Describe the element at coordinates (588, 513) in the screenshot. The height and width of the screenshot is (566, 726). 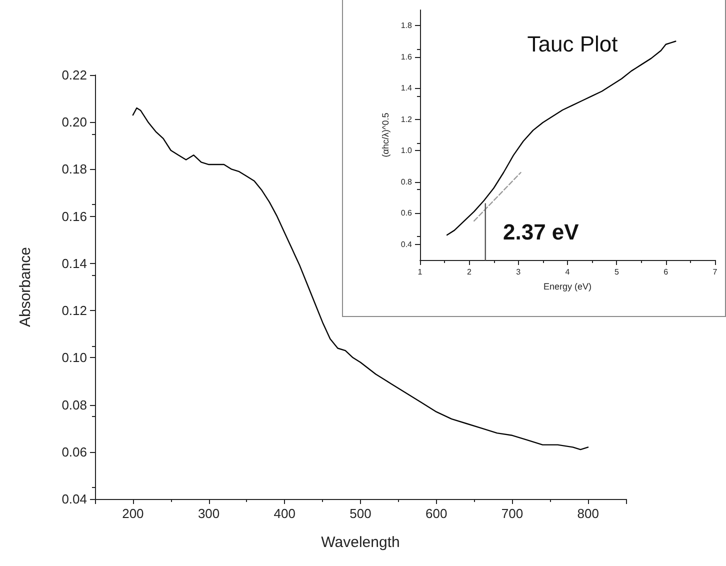
I see `x-tick-label: 800` at that location.